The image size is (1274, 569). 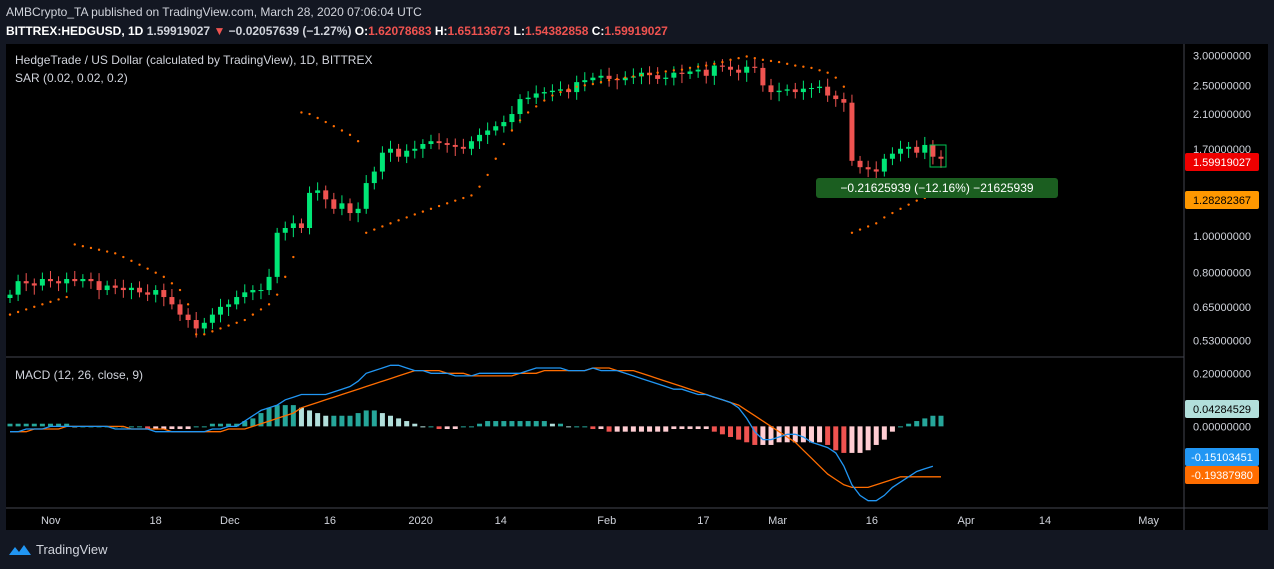 I want to click on close-label: C:, so click(x=598, y=31).